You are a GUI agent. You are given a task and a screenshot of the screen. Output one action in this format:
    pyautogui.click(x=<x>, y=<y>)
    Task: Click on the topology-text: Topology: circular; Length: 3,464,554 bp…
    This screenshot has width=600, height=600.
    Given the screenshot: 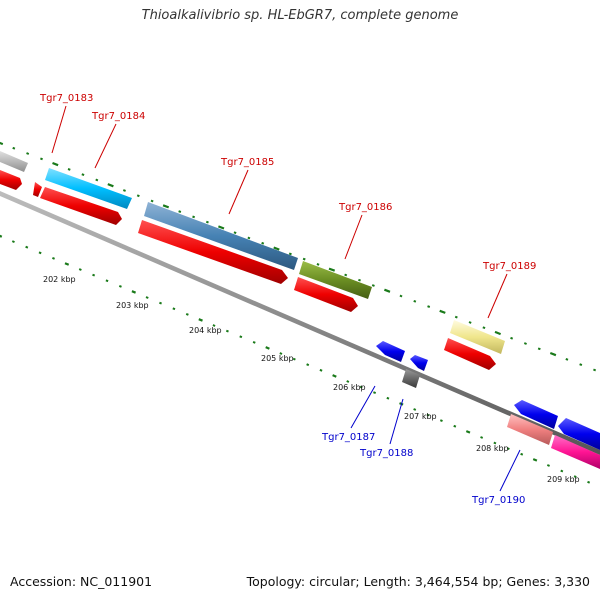 What is the action you would take?
    pyautogui.click(x=418, y=581)
    